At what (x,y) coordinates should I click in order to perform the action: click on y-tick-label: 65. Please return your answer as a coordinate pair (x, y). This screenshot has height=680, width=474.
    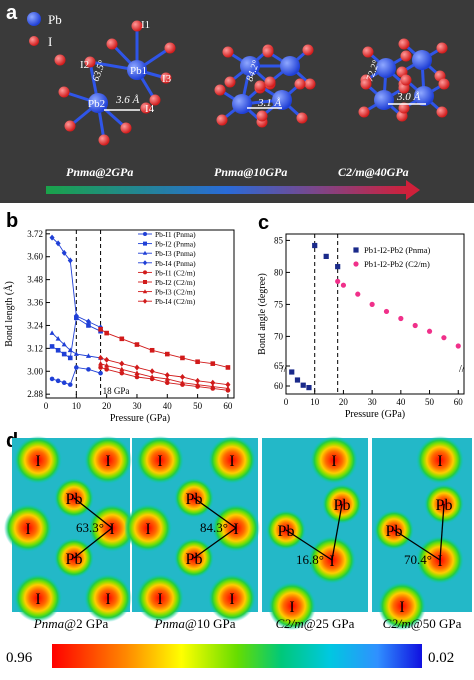
    Looking at the image, I should click on (279, 366).